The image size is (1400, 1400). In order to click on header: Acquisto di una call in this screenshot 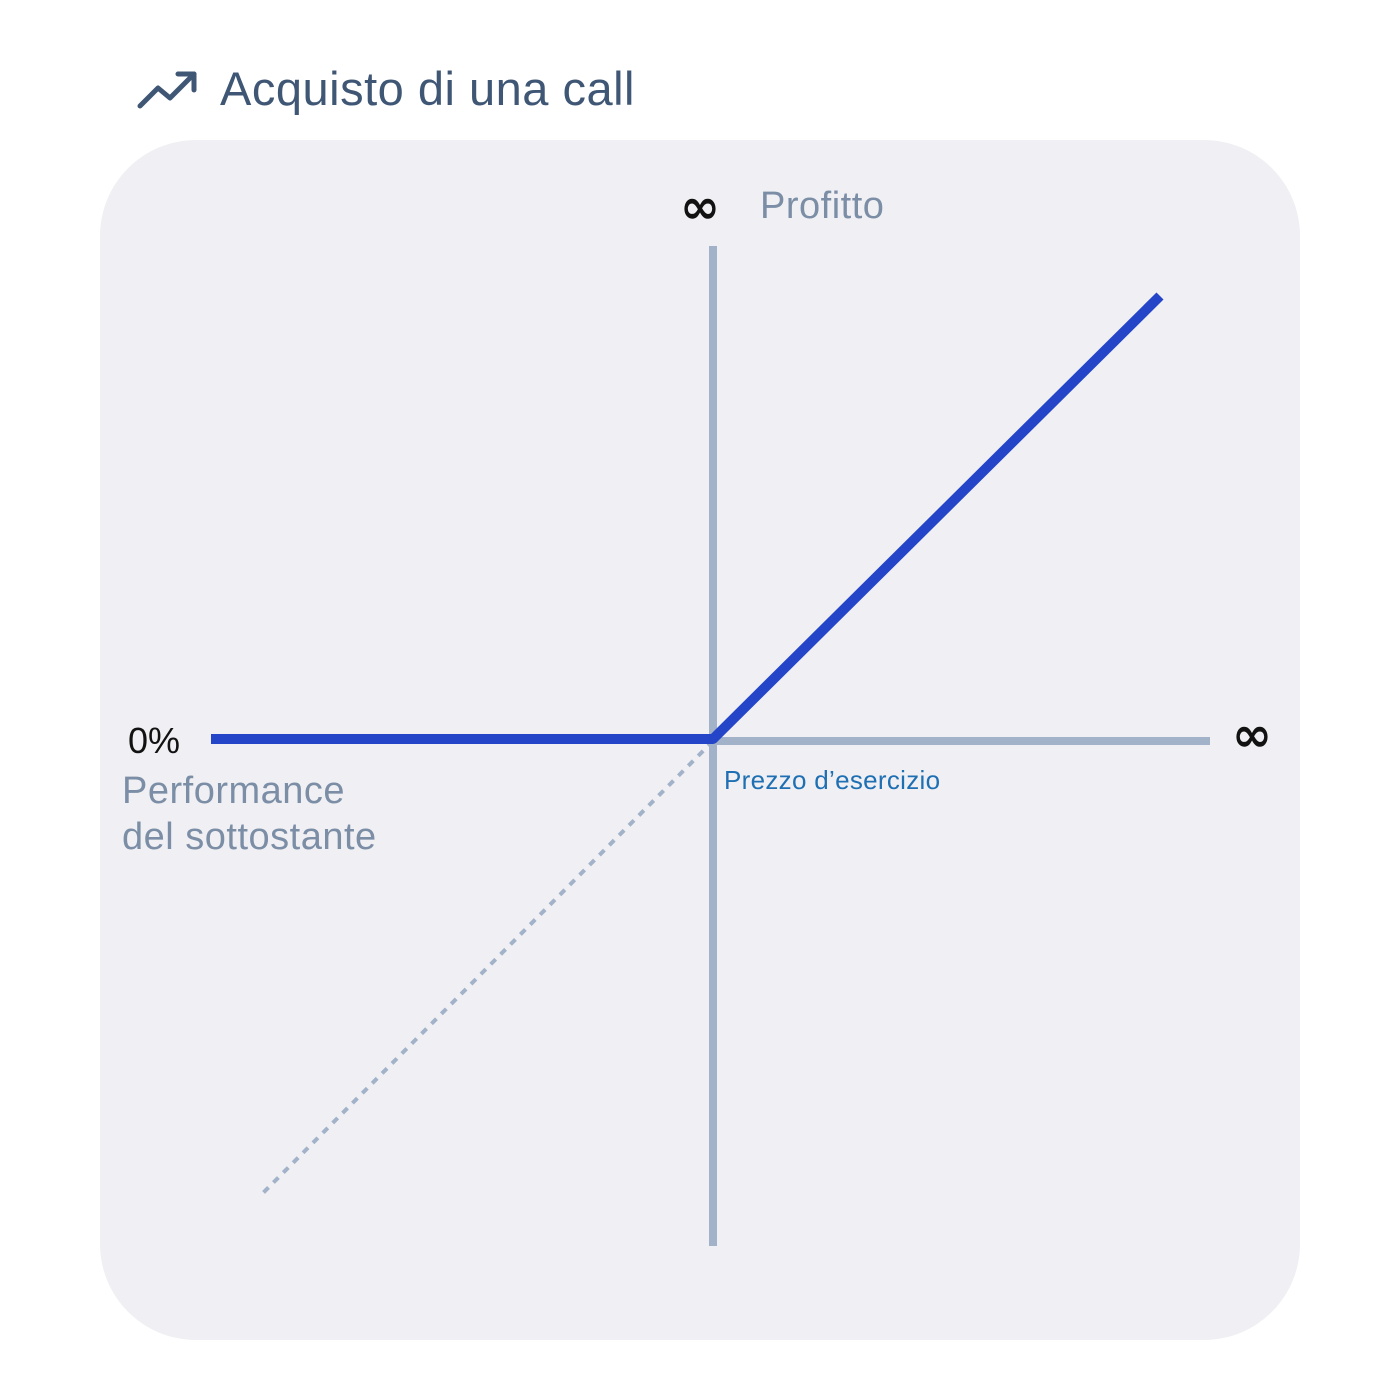, I will do `click(385, 88)`.